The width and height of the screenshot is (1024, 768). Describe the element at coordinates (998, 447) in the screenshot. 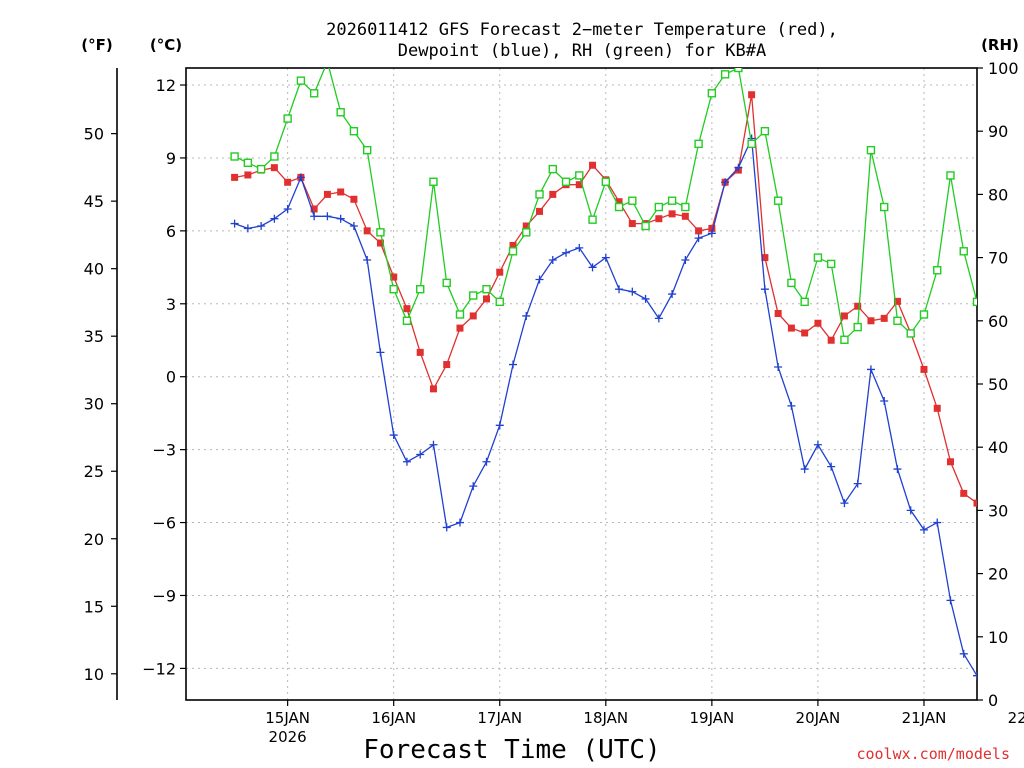

I see `rh-tick-label: 40` at that location.